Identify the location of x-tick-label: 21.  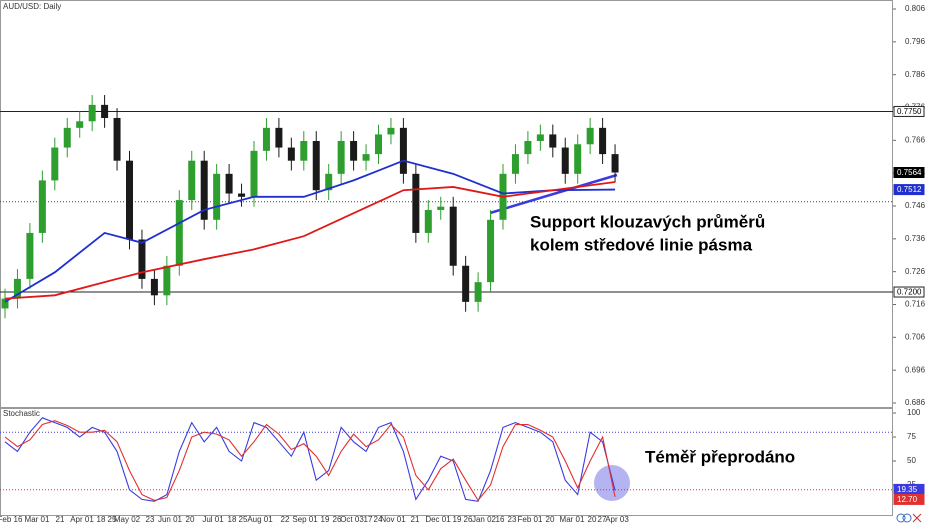
(415, 519).